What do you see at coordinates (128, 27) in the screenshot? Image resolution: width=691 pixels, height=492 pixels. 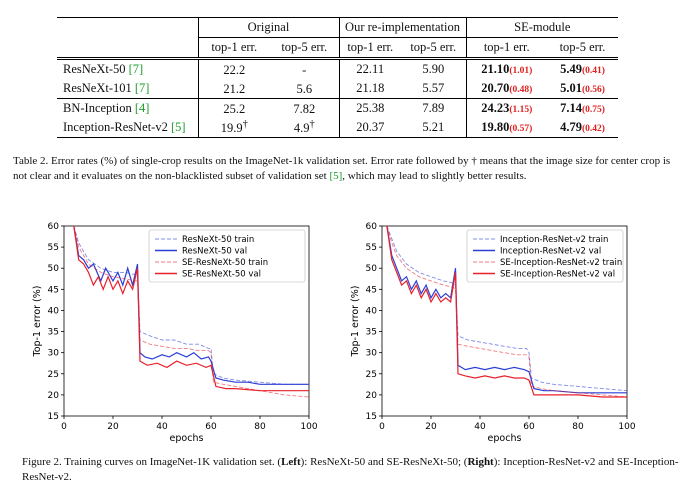 I see `table-corner` at bounding box center [128, 27].